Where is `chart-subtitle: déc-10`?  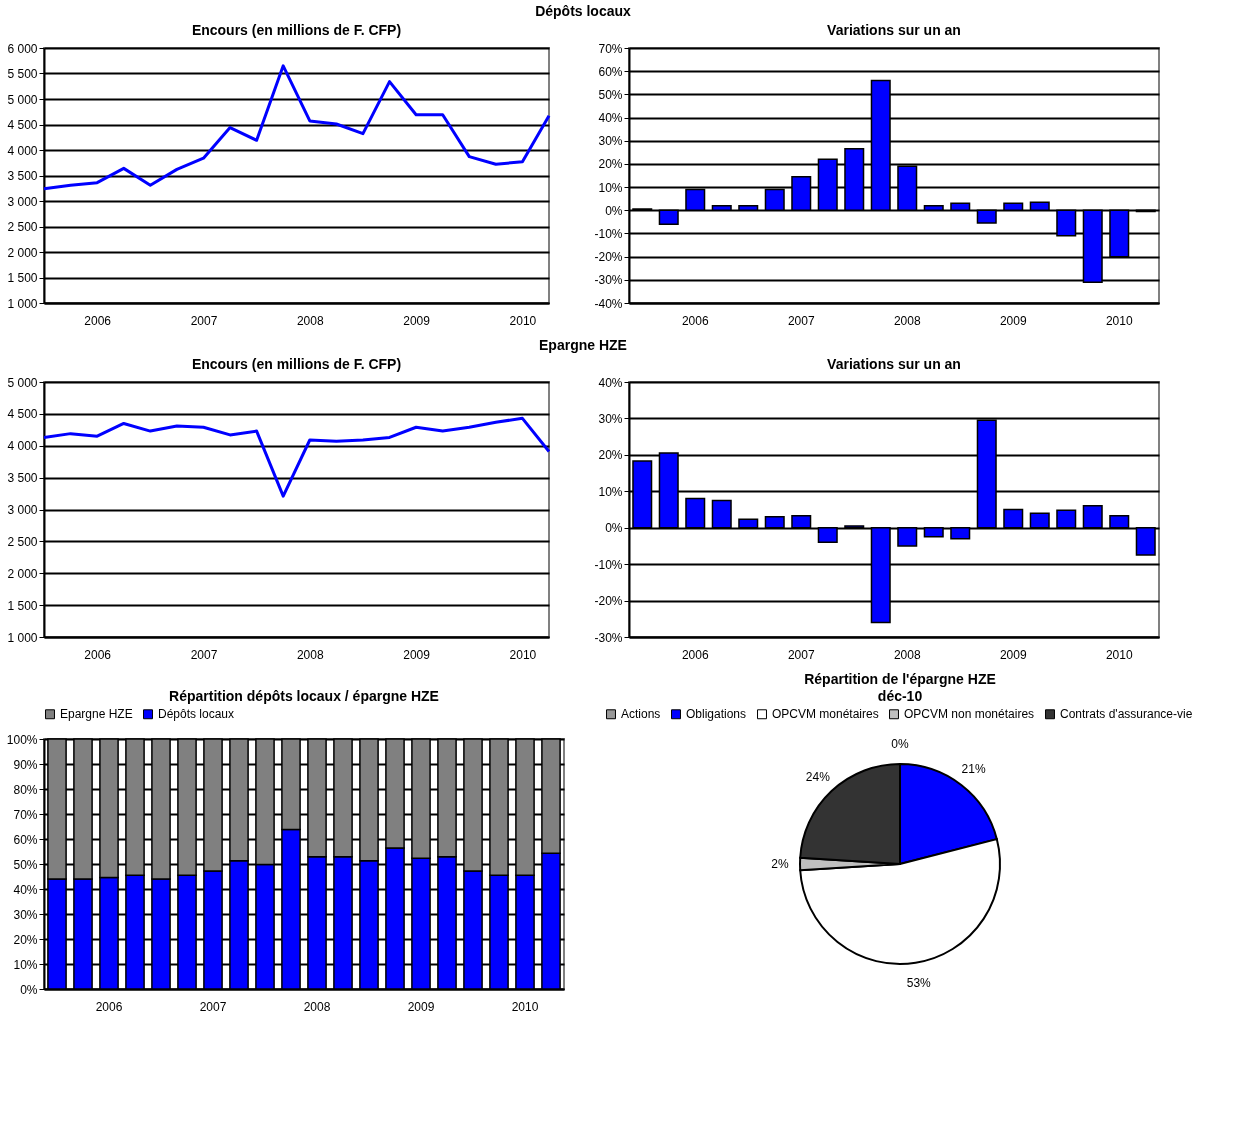
chart-subtitle: déc-10 is located at coordinates (900, 696).